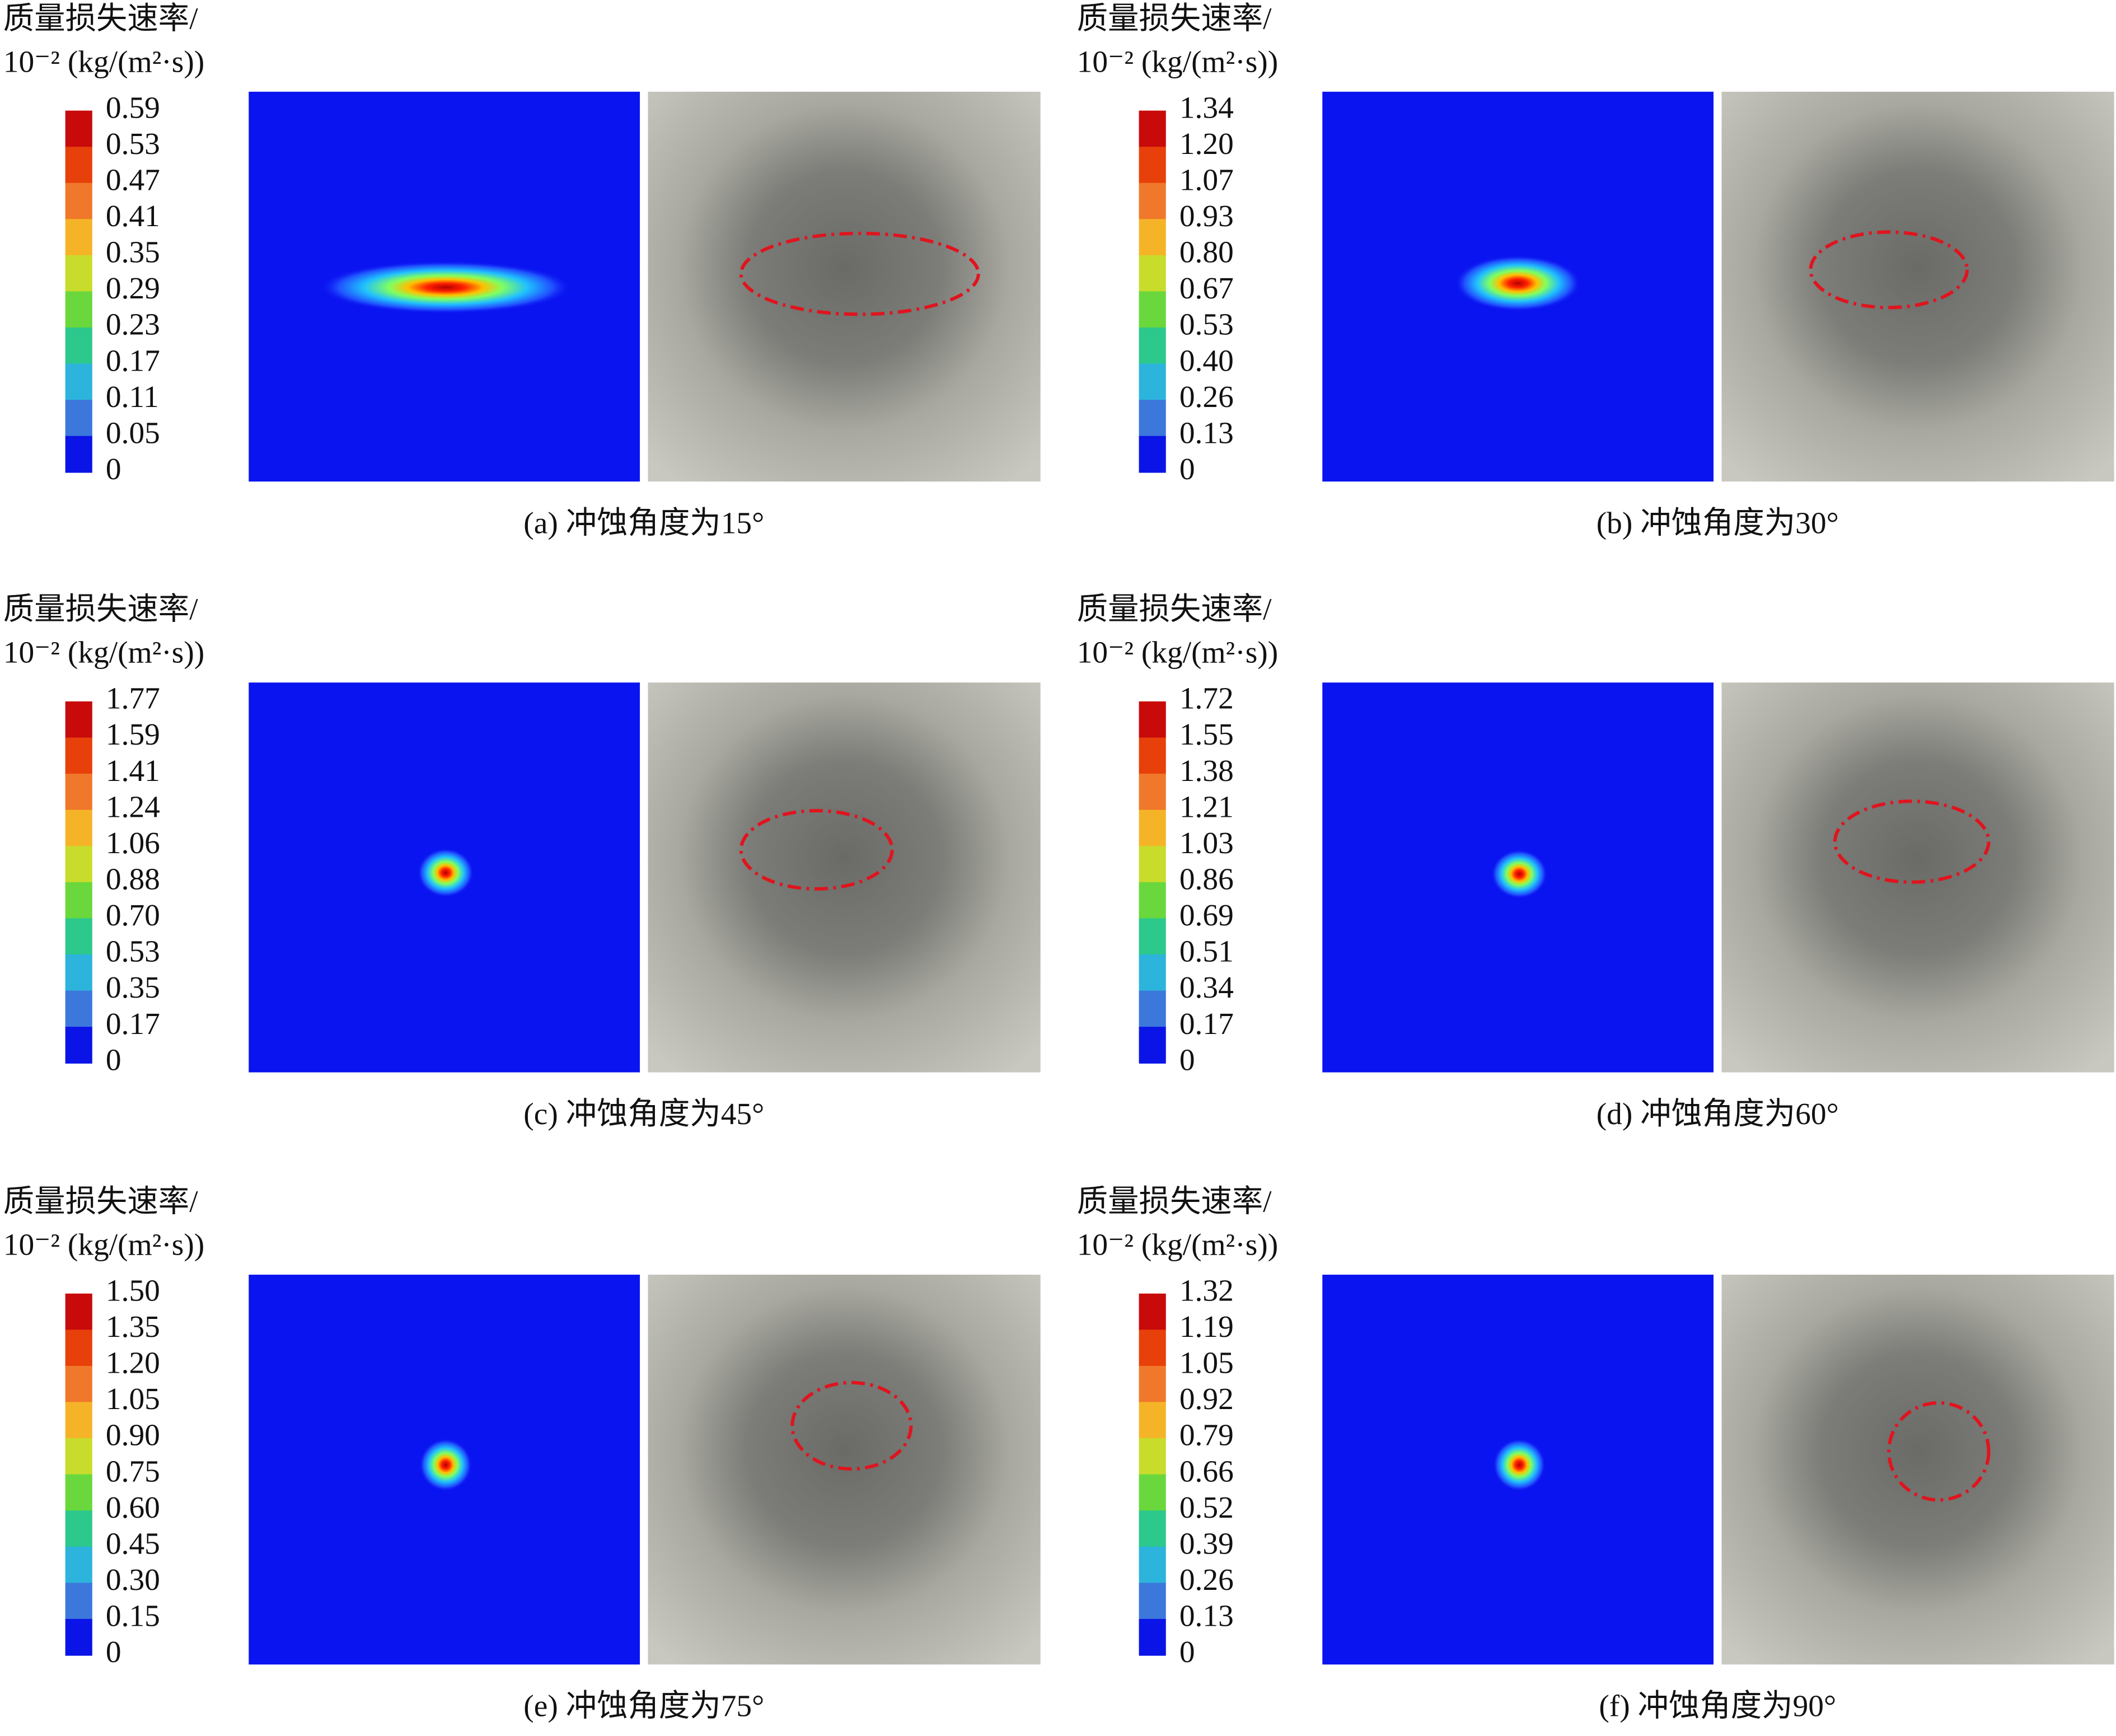 The height and width of the screenshot is (1736, 2116). What do you see at coordinates (644, 1706) in the screenshot?
I see `caption: (e) 冲蚀角度为75°` at bounding box center [644, 1706].